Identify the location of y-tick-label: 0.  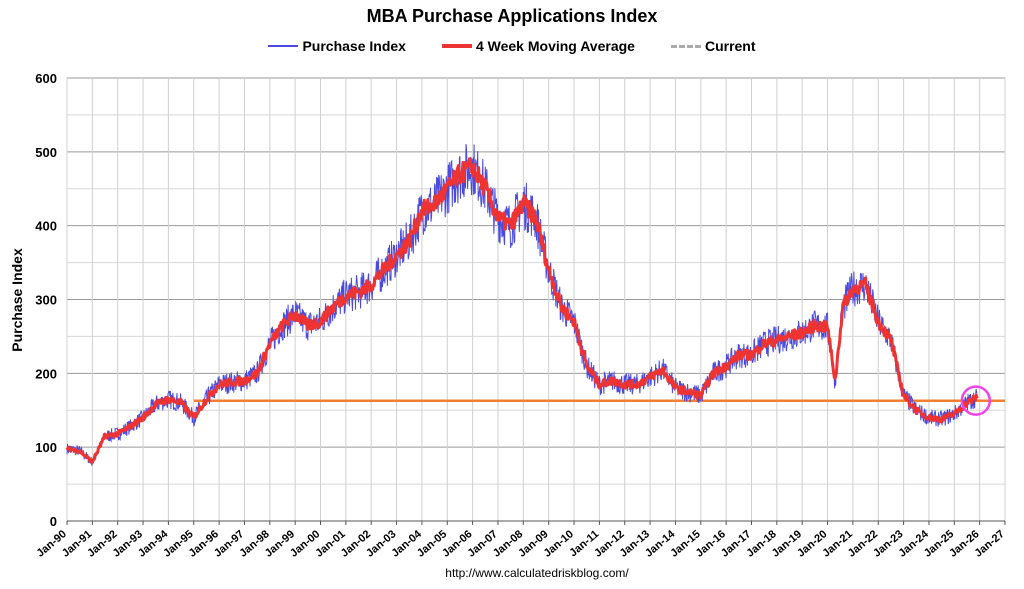
(53, 521).